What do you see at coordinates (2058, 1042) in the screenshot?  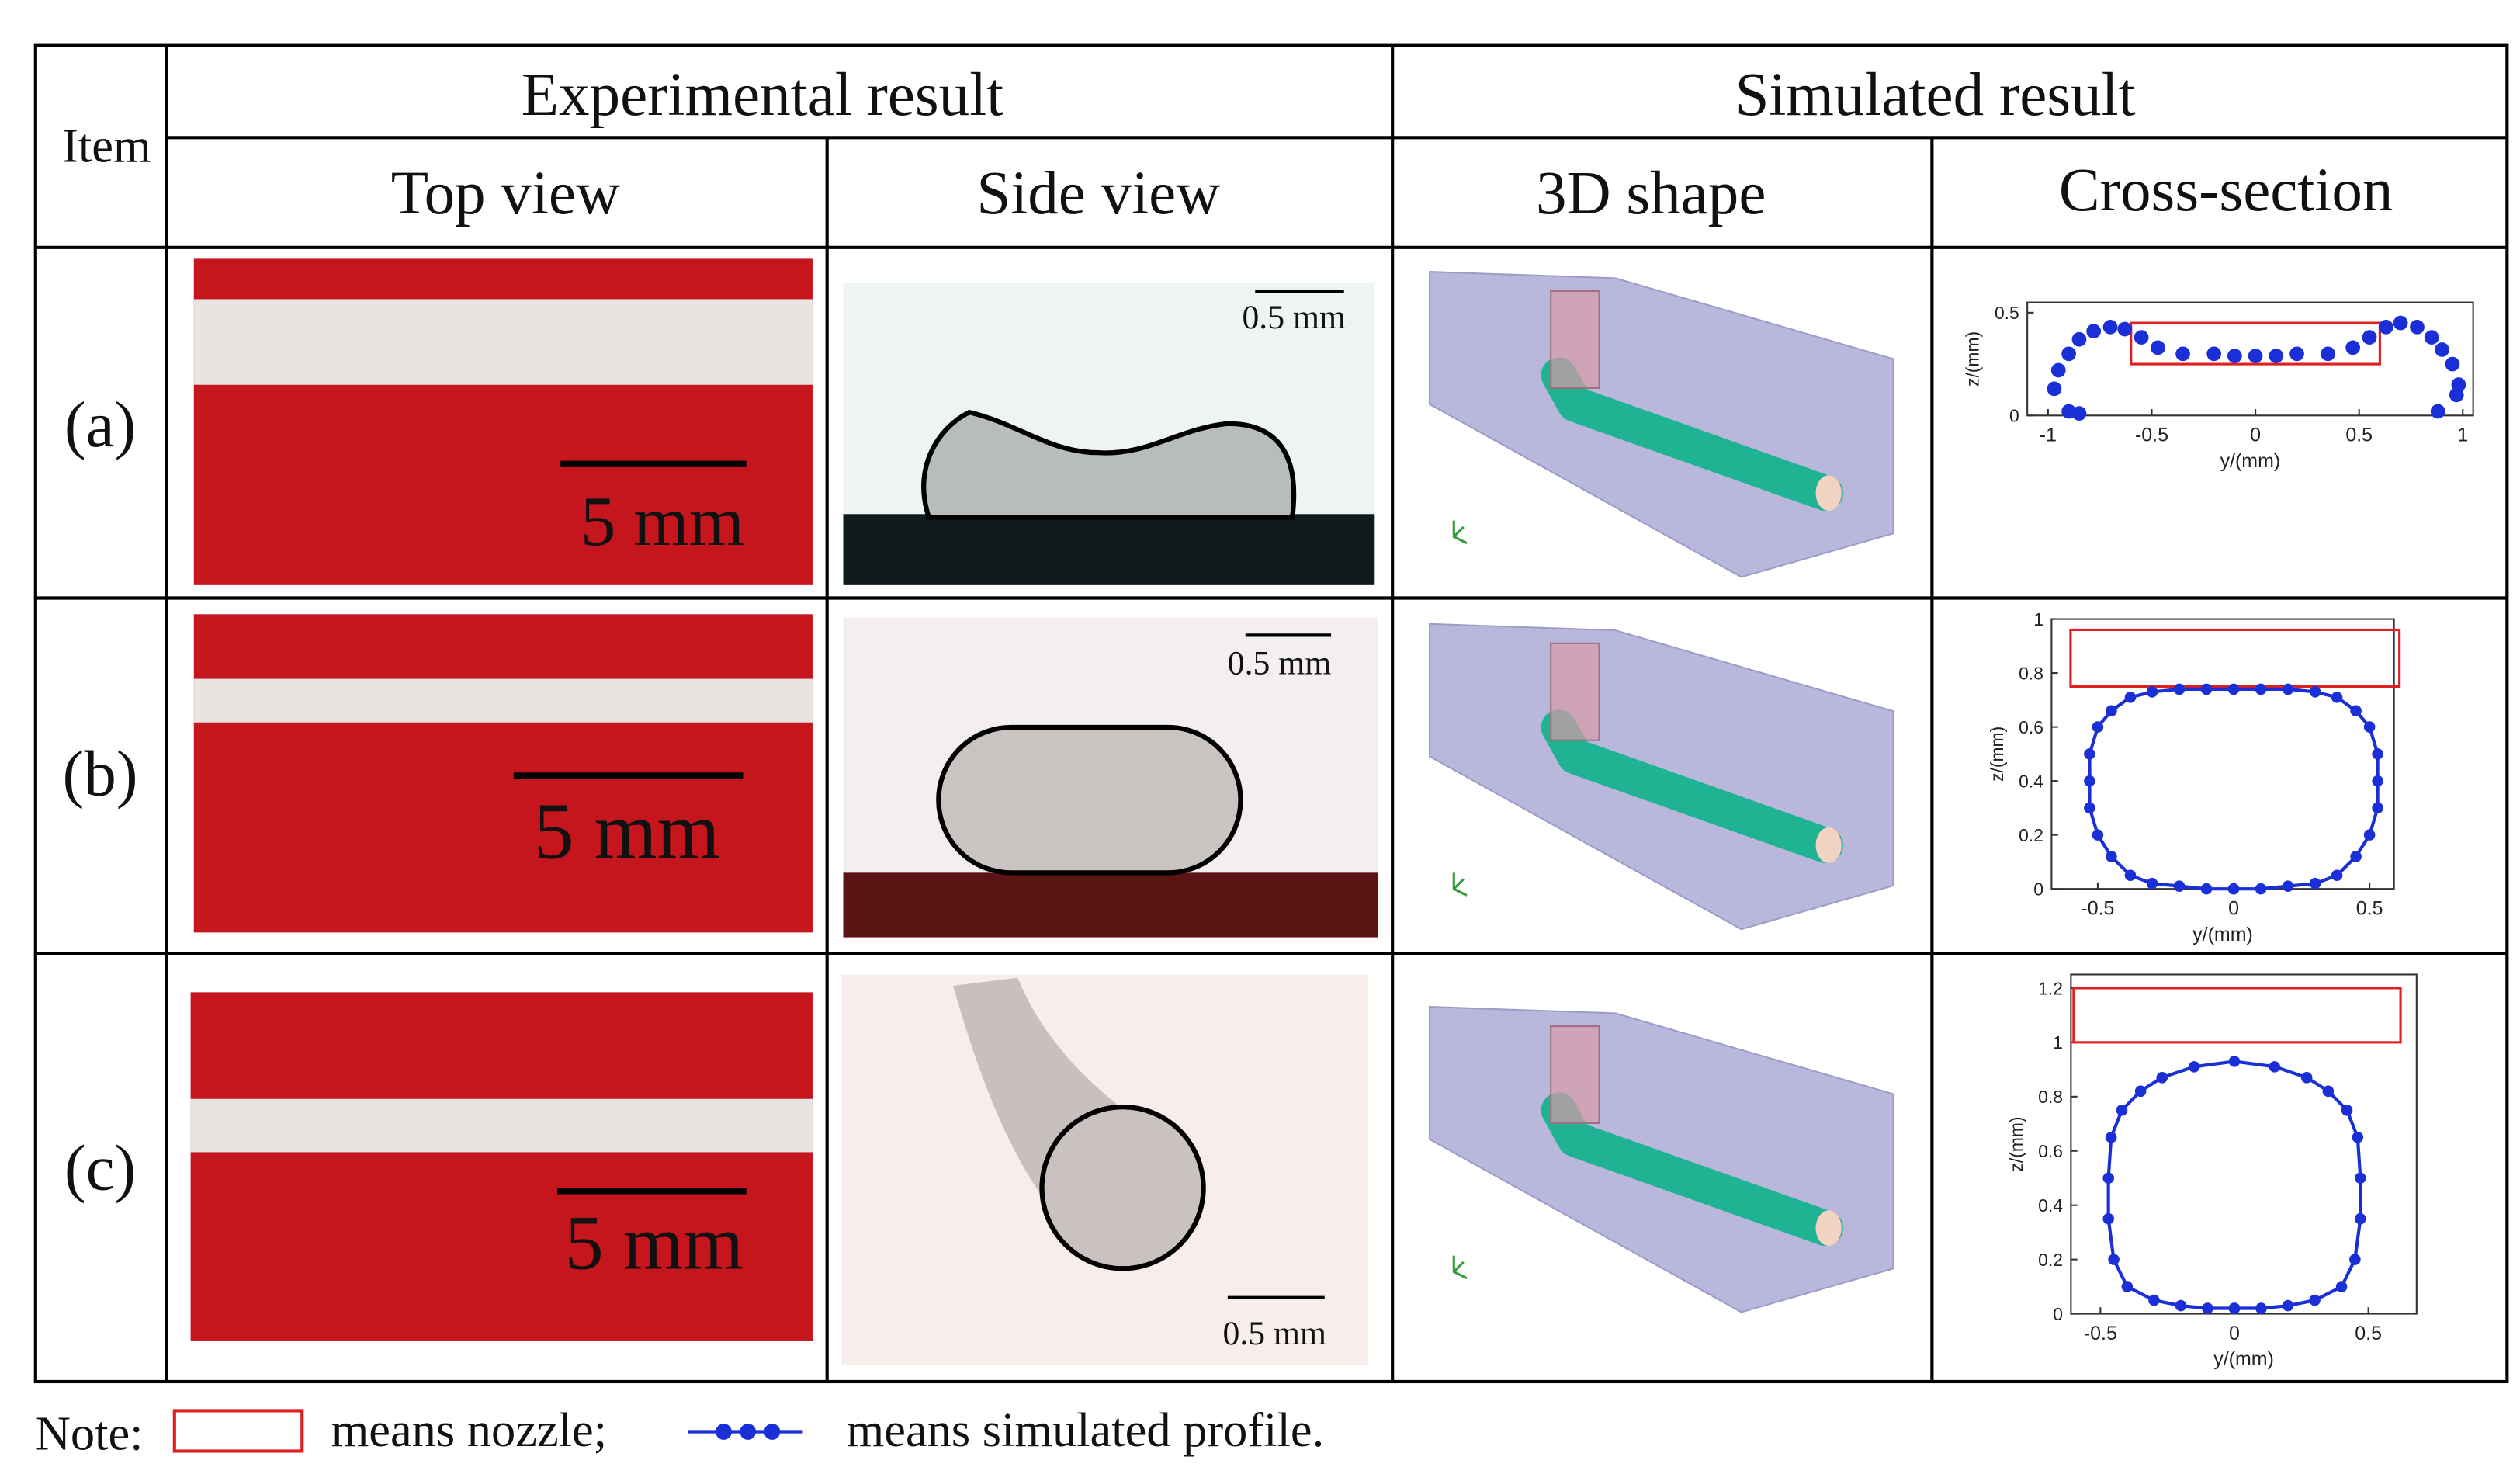 I see `y-tick-label: 1` at bounding box center [2058, 1042].